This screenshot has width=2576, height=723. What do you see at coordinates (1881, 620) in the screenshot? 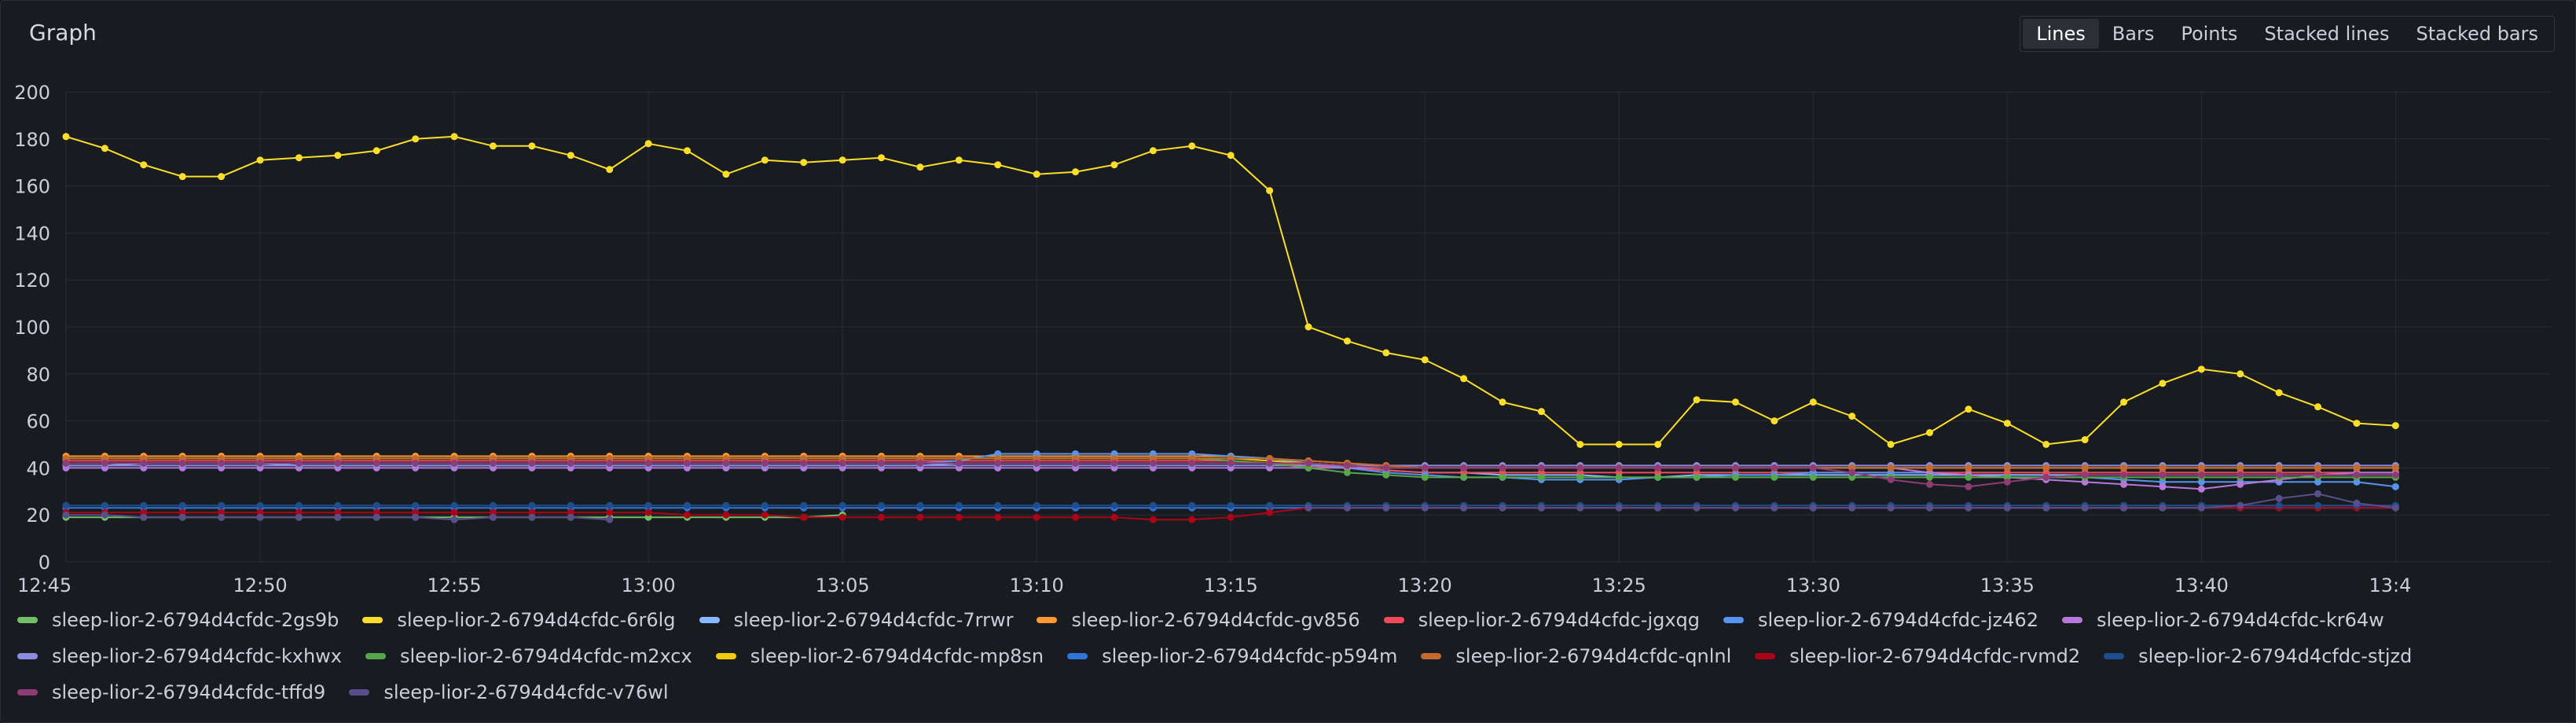
I see `legend-item: sleep-lior-2-6794d4cfdc-jz462` at bounding box center [1881, 620].